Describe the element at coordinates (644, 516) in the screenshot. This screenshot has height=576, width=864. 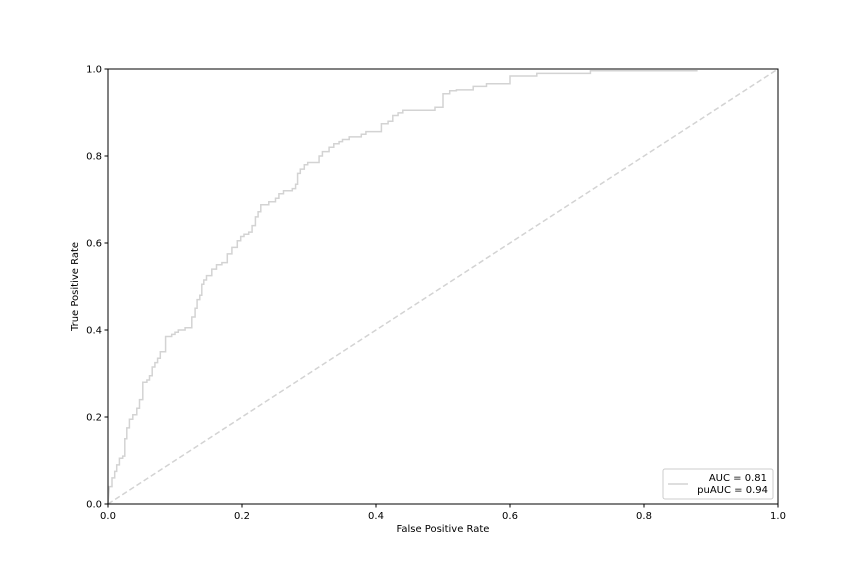
I see `x-tick-label: 0.8` at that location.